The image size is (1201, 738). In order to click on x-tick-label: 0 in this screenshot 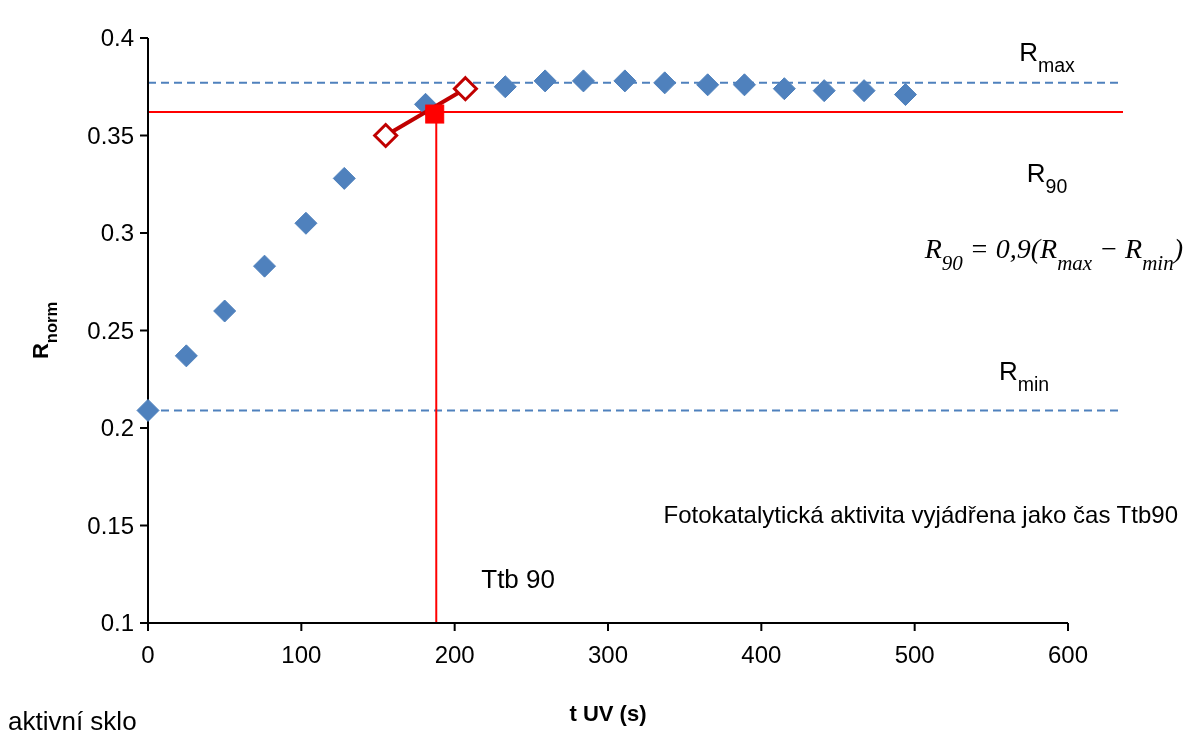, I will do `click(148, 654)`.